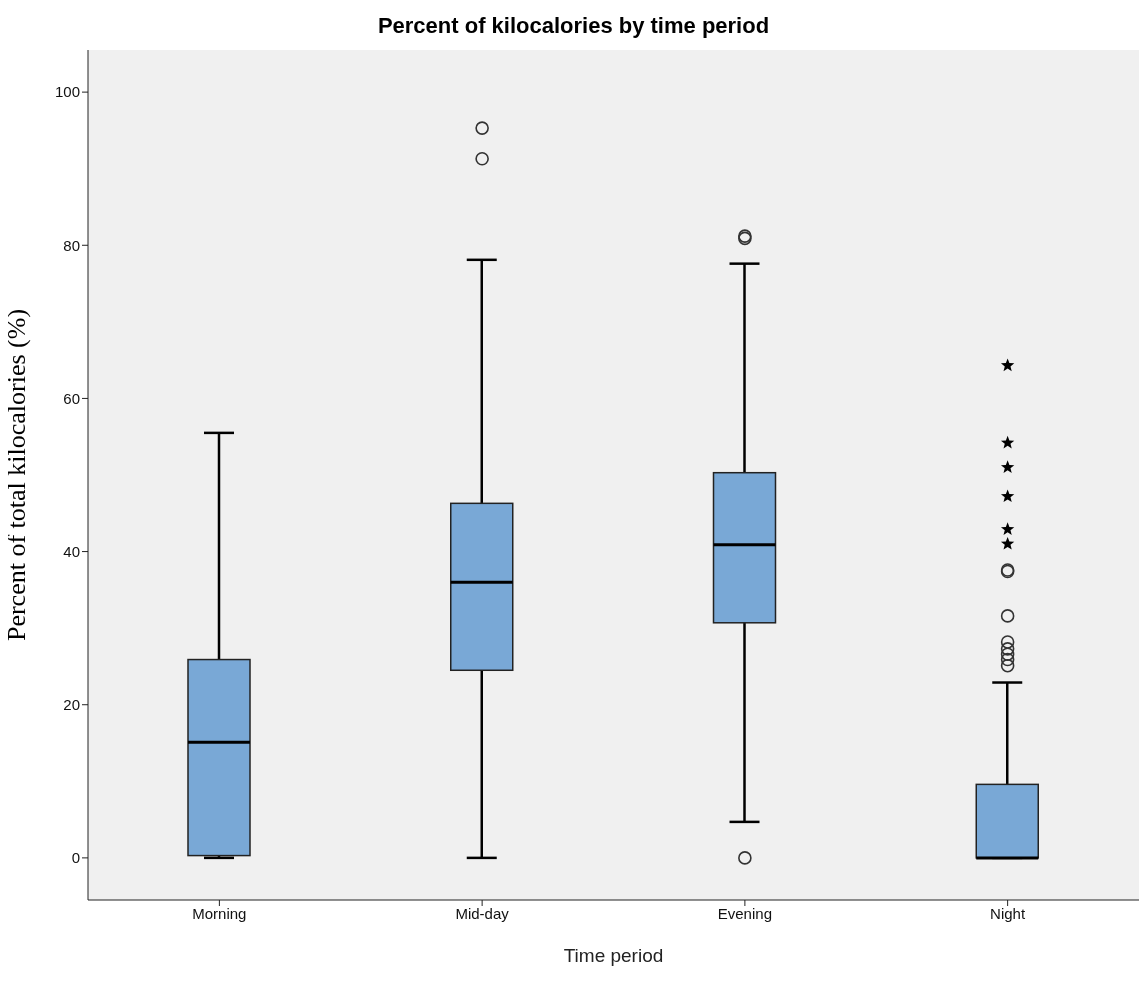 Image resolution: width=1147 pixels, height=990 pixels. I want to click on x-tick-label: Mid-day, so click(482, 913).